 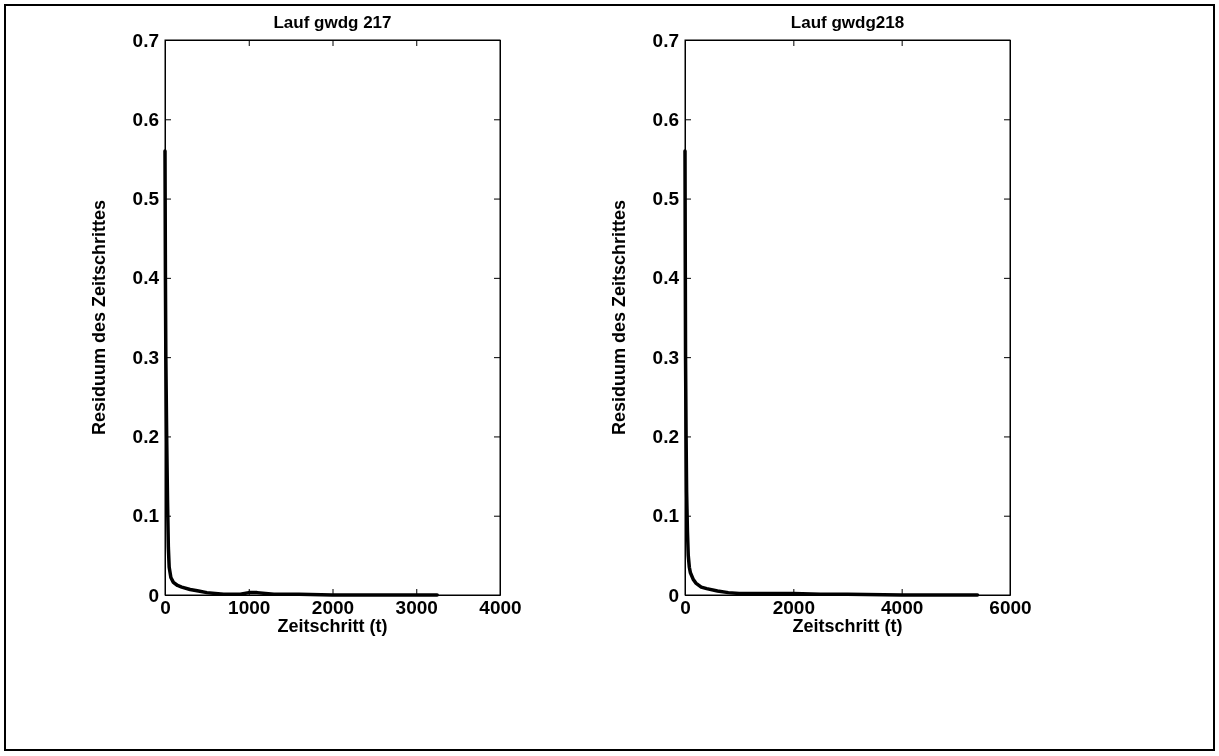 I want to click on chart-title: Lauf gwdg218, so click(x=847, y=22).